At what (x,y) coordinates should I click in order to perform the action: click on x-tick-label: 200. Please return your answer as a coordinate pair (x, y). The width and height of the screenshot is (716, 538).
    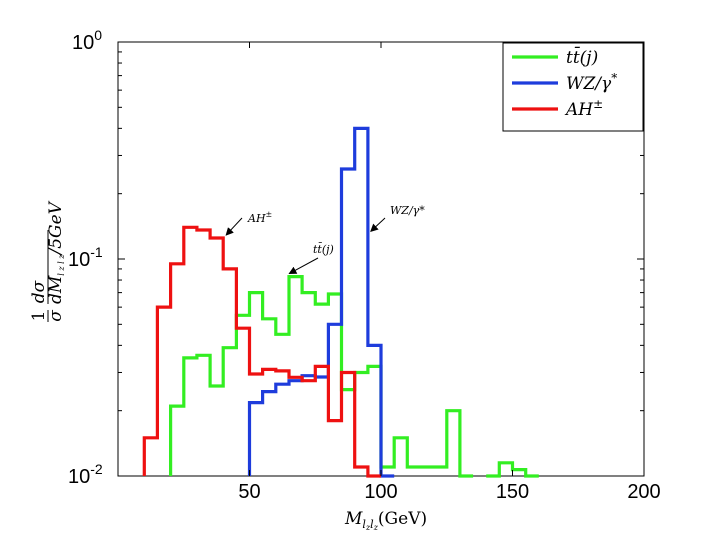
    Looking at the image, I should click on (643, 492).